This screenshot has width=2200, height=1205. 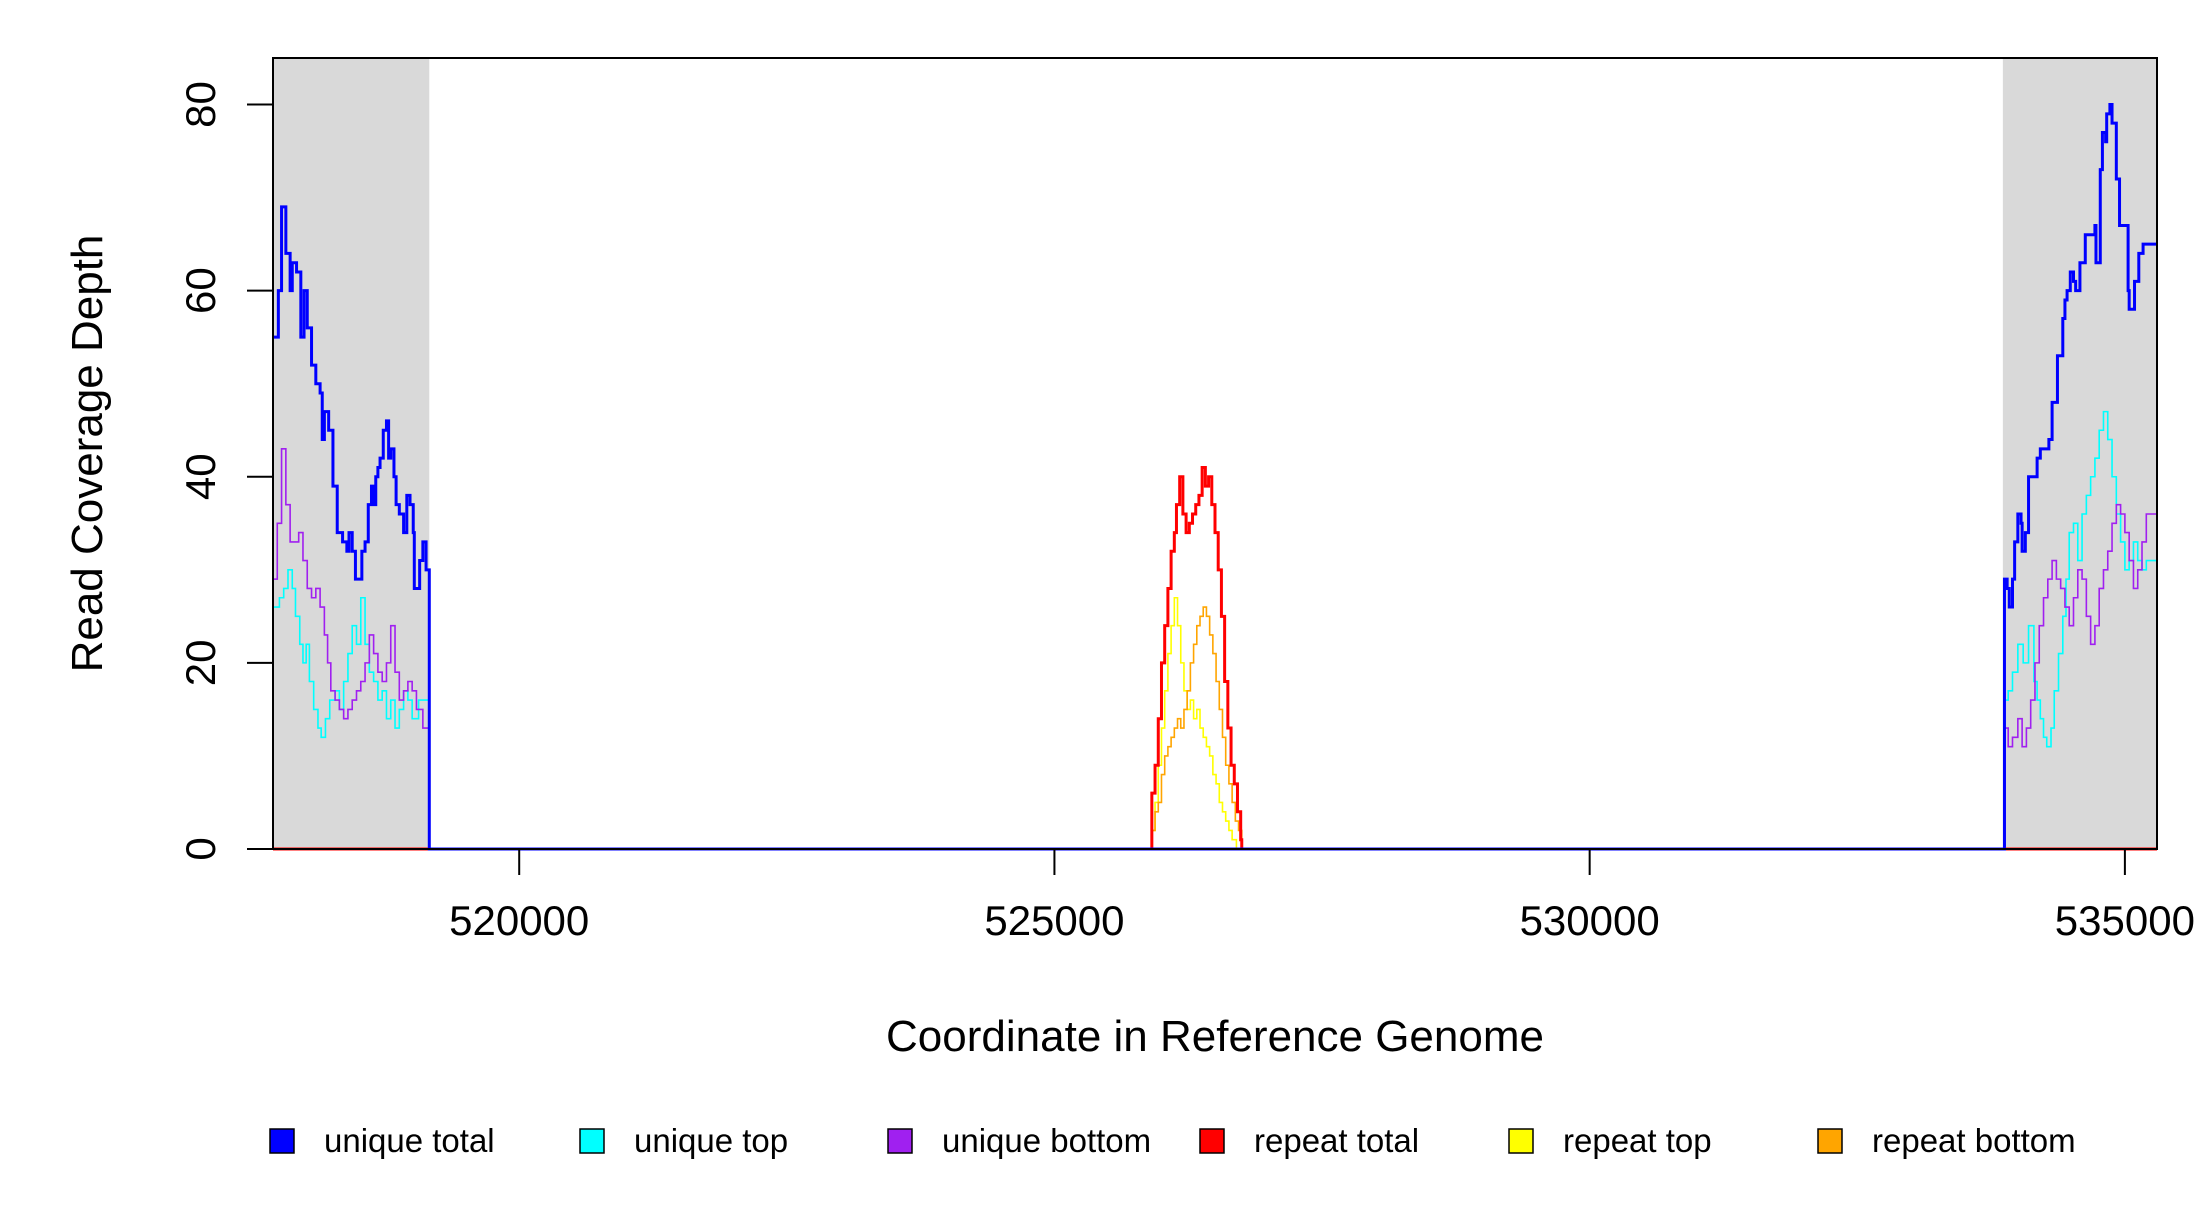 What do you see at coordinates (200, 848) in the screenshot?
I see `y-tick-label-0: 0` at bounding box center [200, 848].